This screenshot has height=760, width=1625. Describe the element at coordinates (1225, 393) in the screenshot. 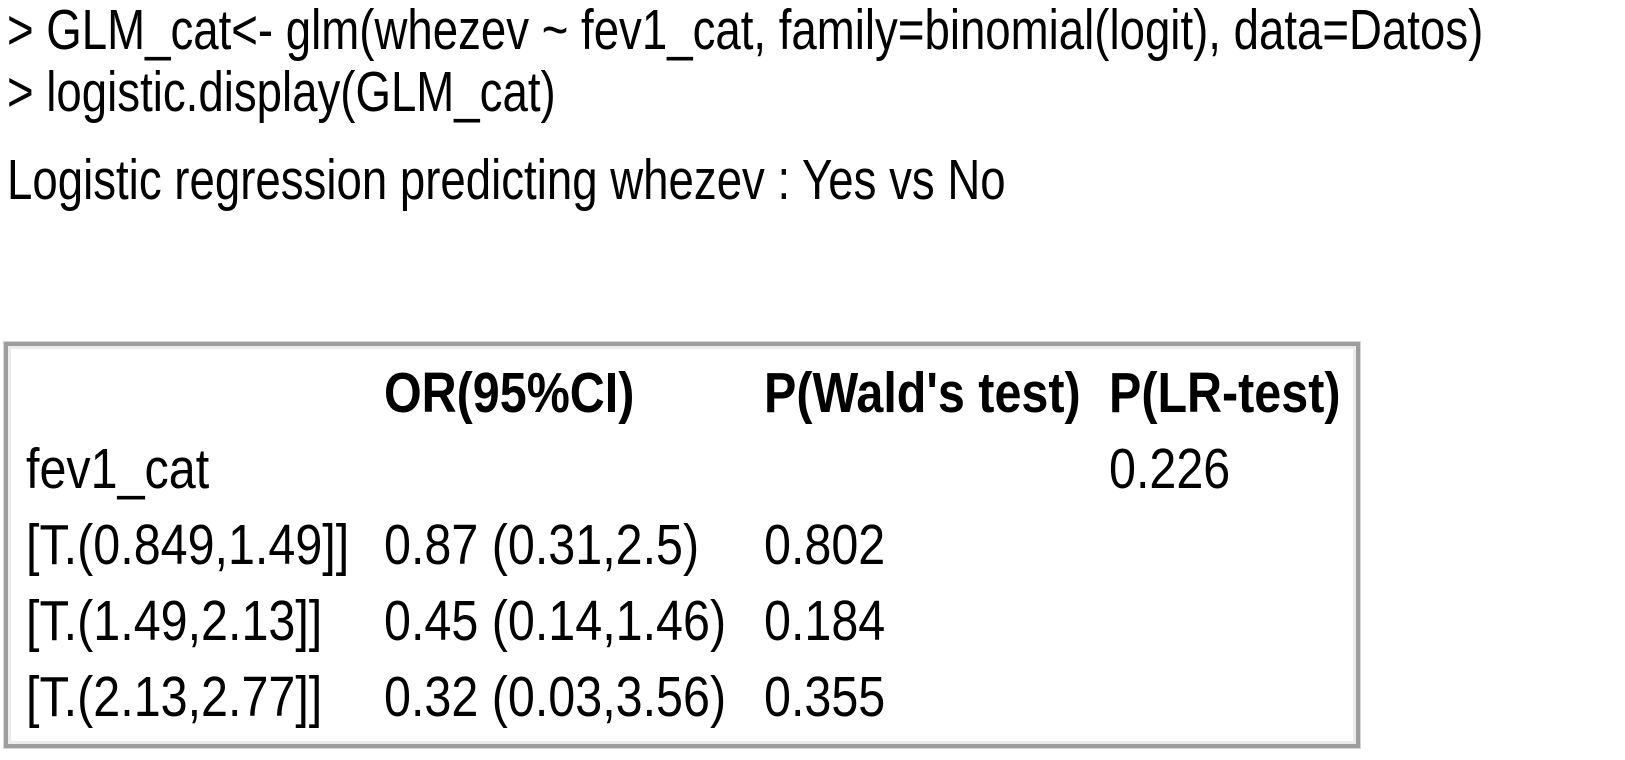

I see `header-p-lr-test: P(LR-test)` at that location.